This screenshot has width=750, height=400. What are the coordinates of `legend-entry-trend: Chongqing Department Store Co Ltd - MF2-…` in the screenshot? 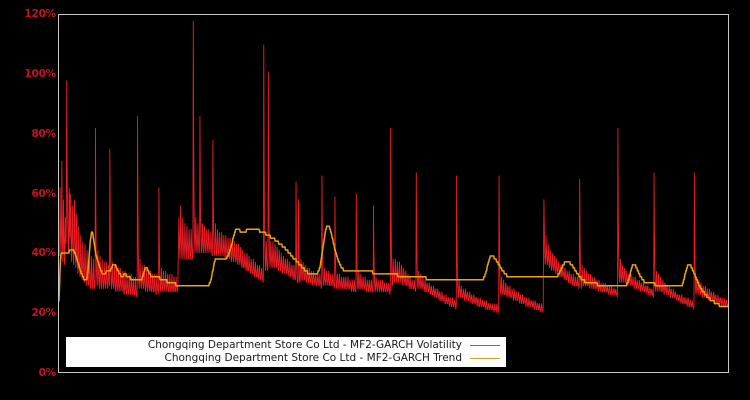 It's located at (286, 358).